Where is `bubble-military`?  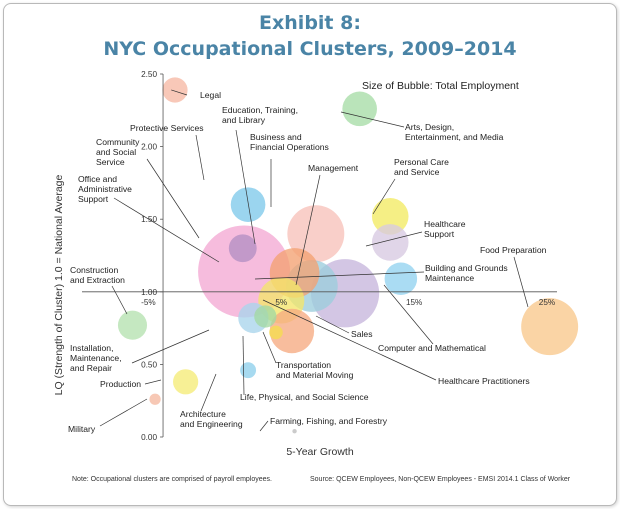
bubble-military is located at coordinates (155, 399).